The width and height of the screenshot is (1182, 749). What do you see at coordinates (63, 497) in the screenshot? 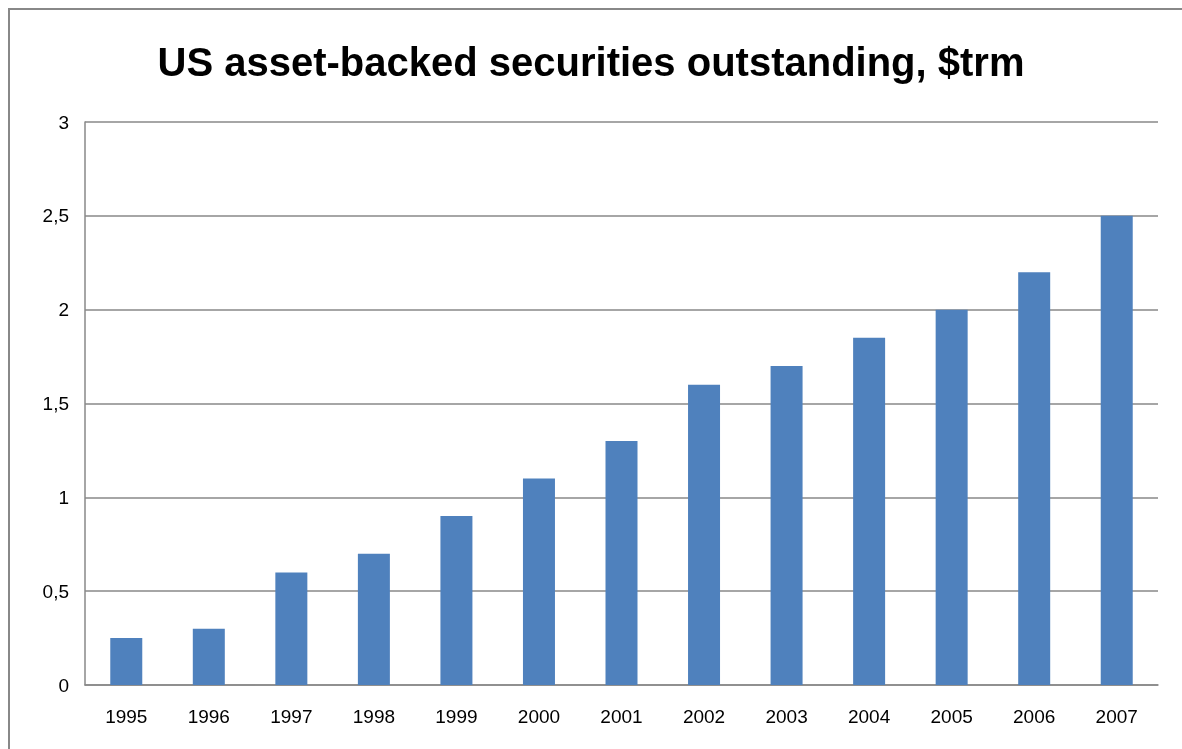
I see `y-tick-label: 1` at bounding box center [63, 497].